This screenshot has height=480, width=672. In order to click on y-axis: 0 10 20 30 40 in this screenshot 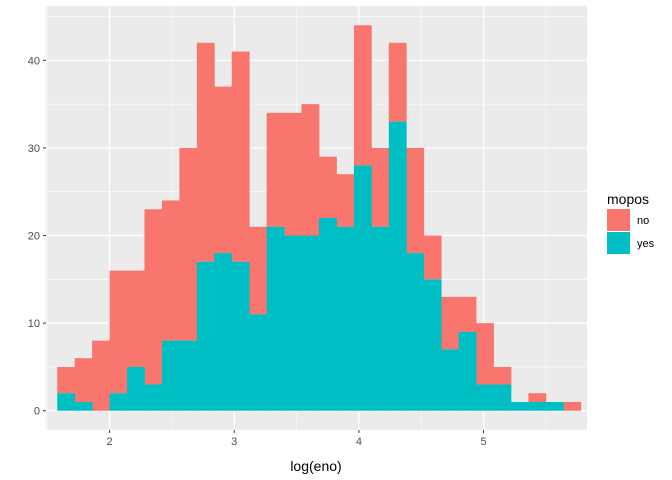, I will do `click(37, 236)`.